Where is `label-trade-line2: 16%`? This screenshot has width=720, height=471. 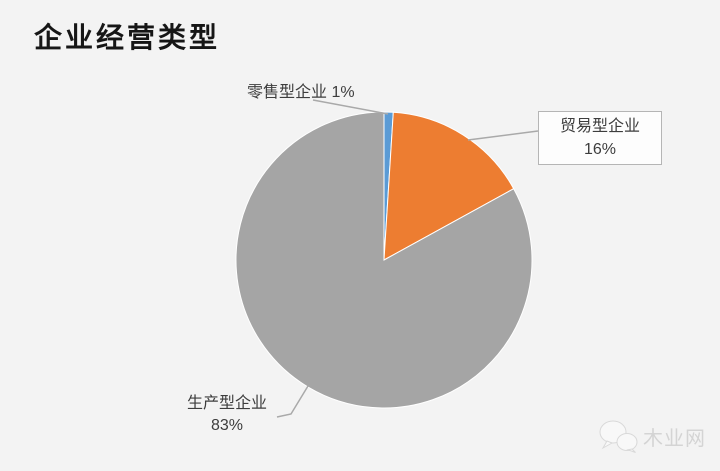 label-trade-line2: 16% is located at coordinates (600, 149).